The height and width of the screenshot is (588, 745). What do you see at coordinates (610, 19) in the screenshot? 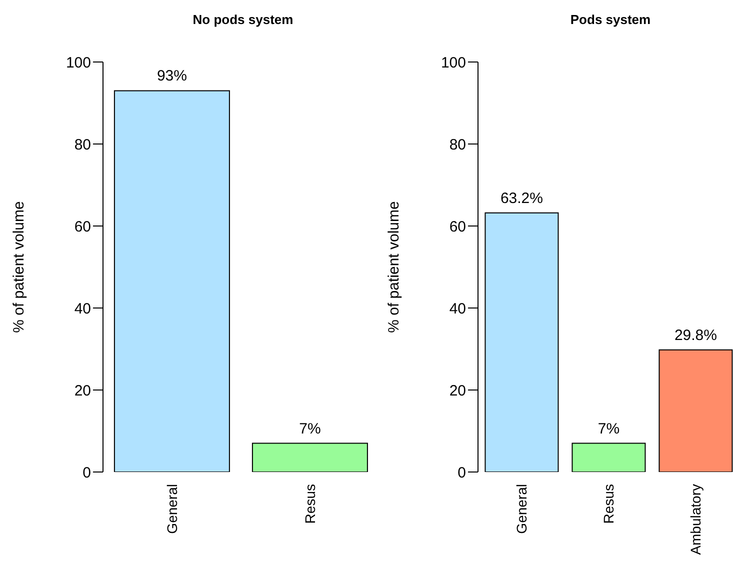
I see `chart-title: Pods system` at bounding box center [610, 19].